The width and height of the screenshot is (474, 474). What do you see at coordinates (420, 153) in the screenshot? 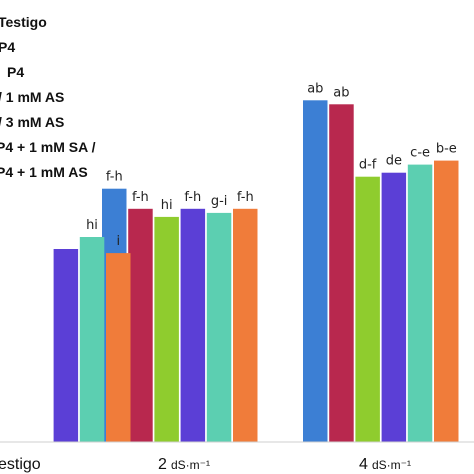
I see `significance-label: c-e` at bounding box center [420, 153].